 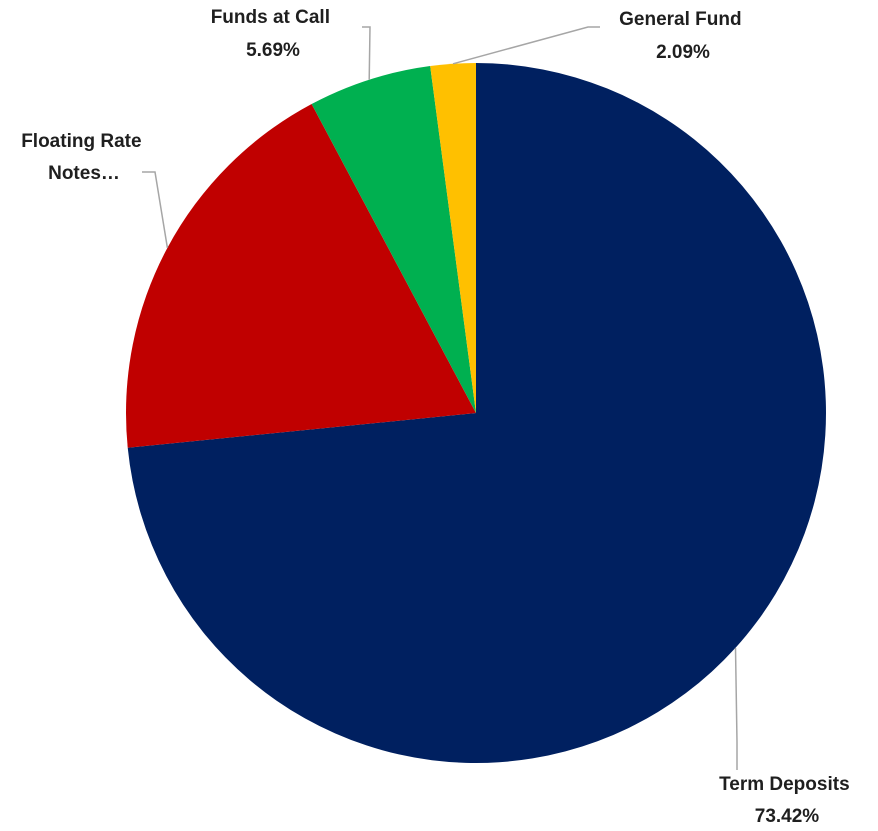 I want to click on data-label-funds-at-call: Funds at Call 5.69%, so click(x=273, y=34).